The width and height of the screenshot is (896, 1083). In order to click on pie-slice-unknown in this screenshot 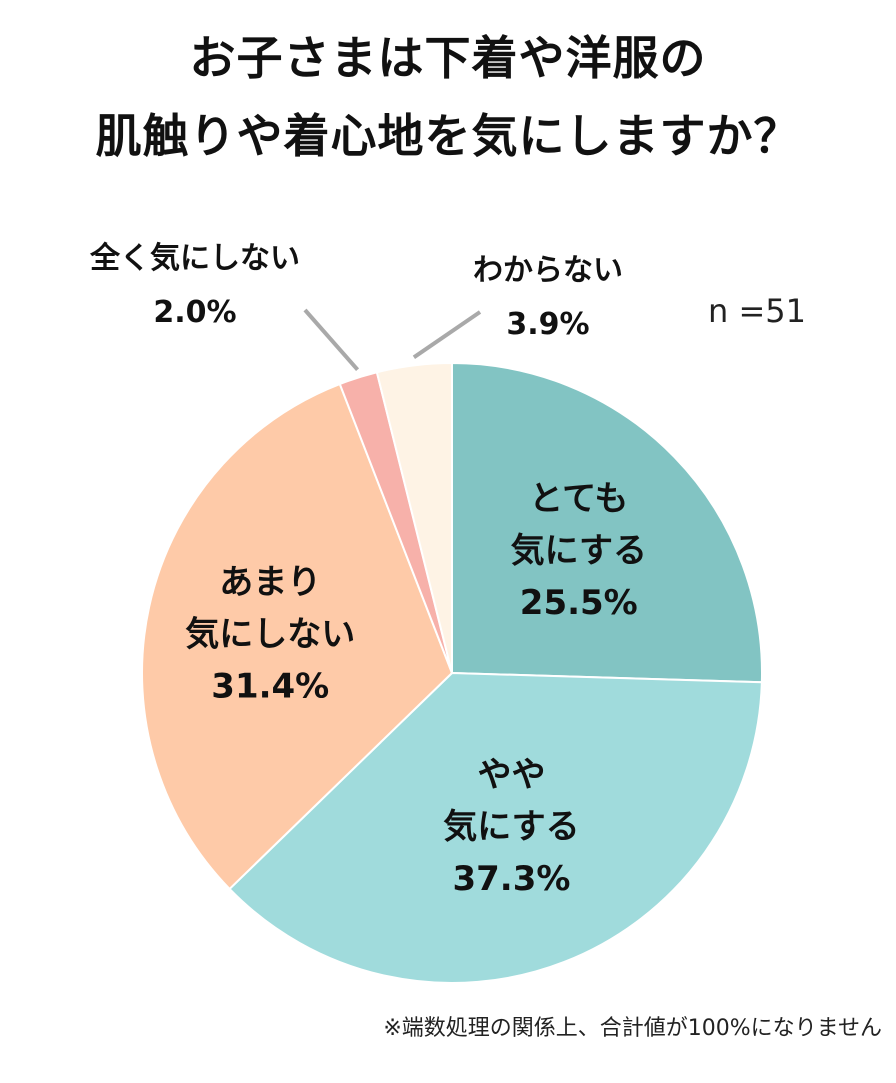, I will do `click(414, 517)`.